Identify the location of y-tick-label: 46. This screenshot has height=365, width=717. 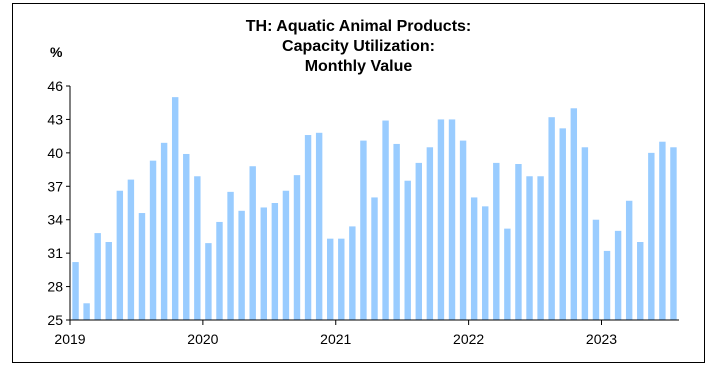
(55, 86).